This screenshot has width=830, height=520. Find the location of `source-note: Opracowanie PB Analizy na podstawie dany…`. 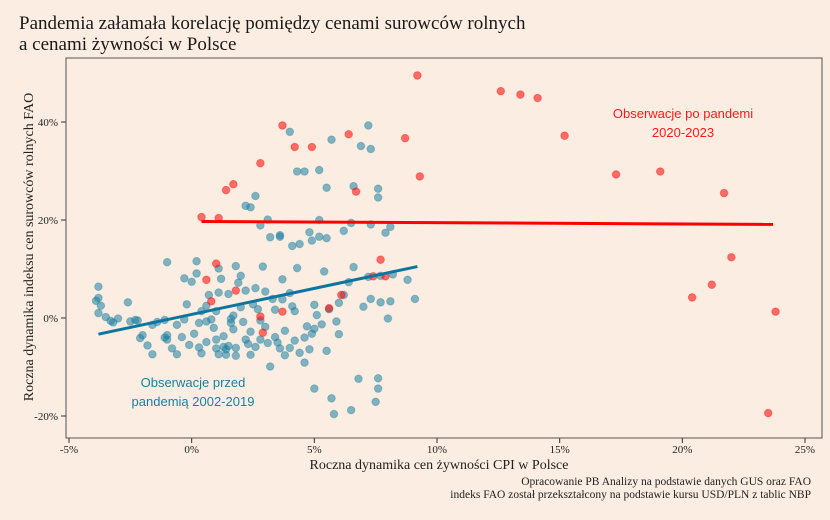

source-note: Opracowanie PB Analizy na podstawie dany… is located at coordinates (630, 489).